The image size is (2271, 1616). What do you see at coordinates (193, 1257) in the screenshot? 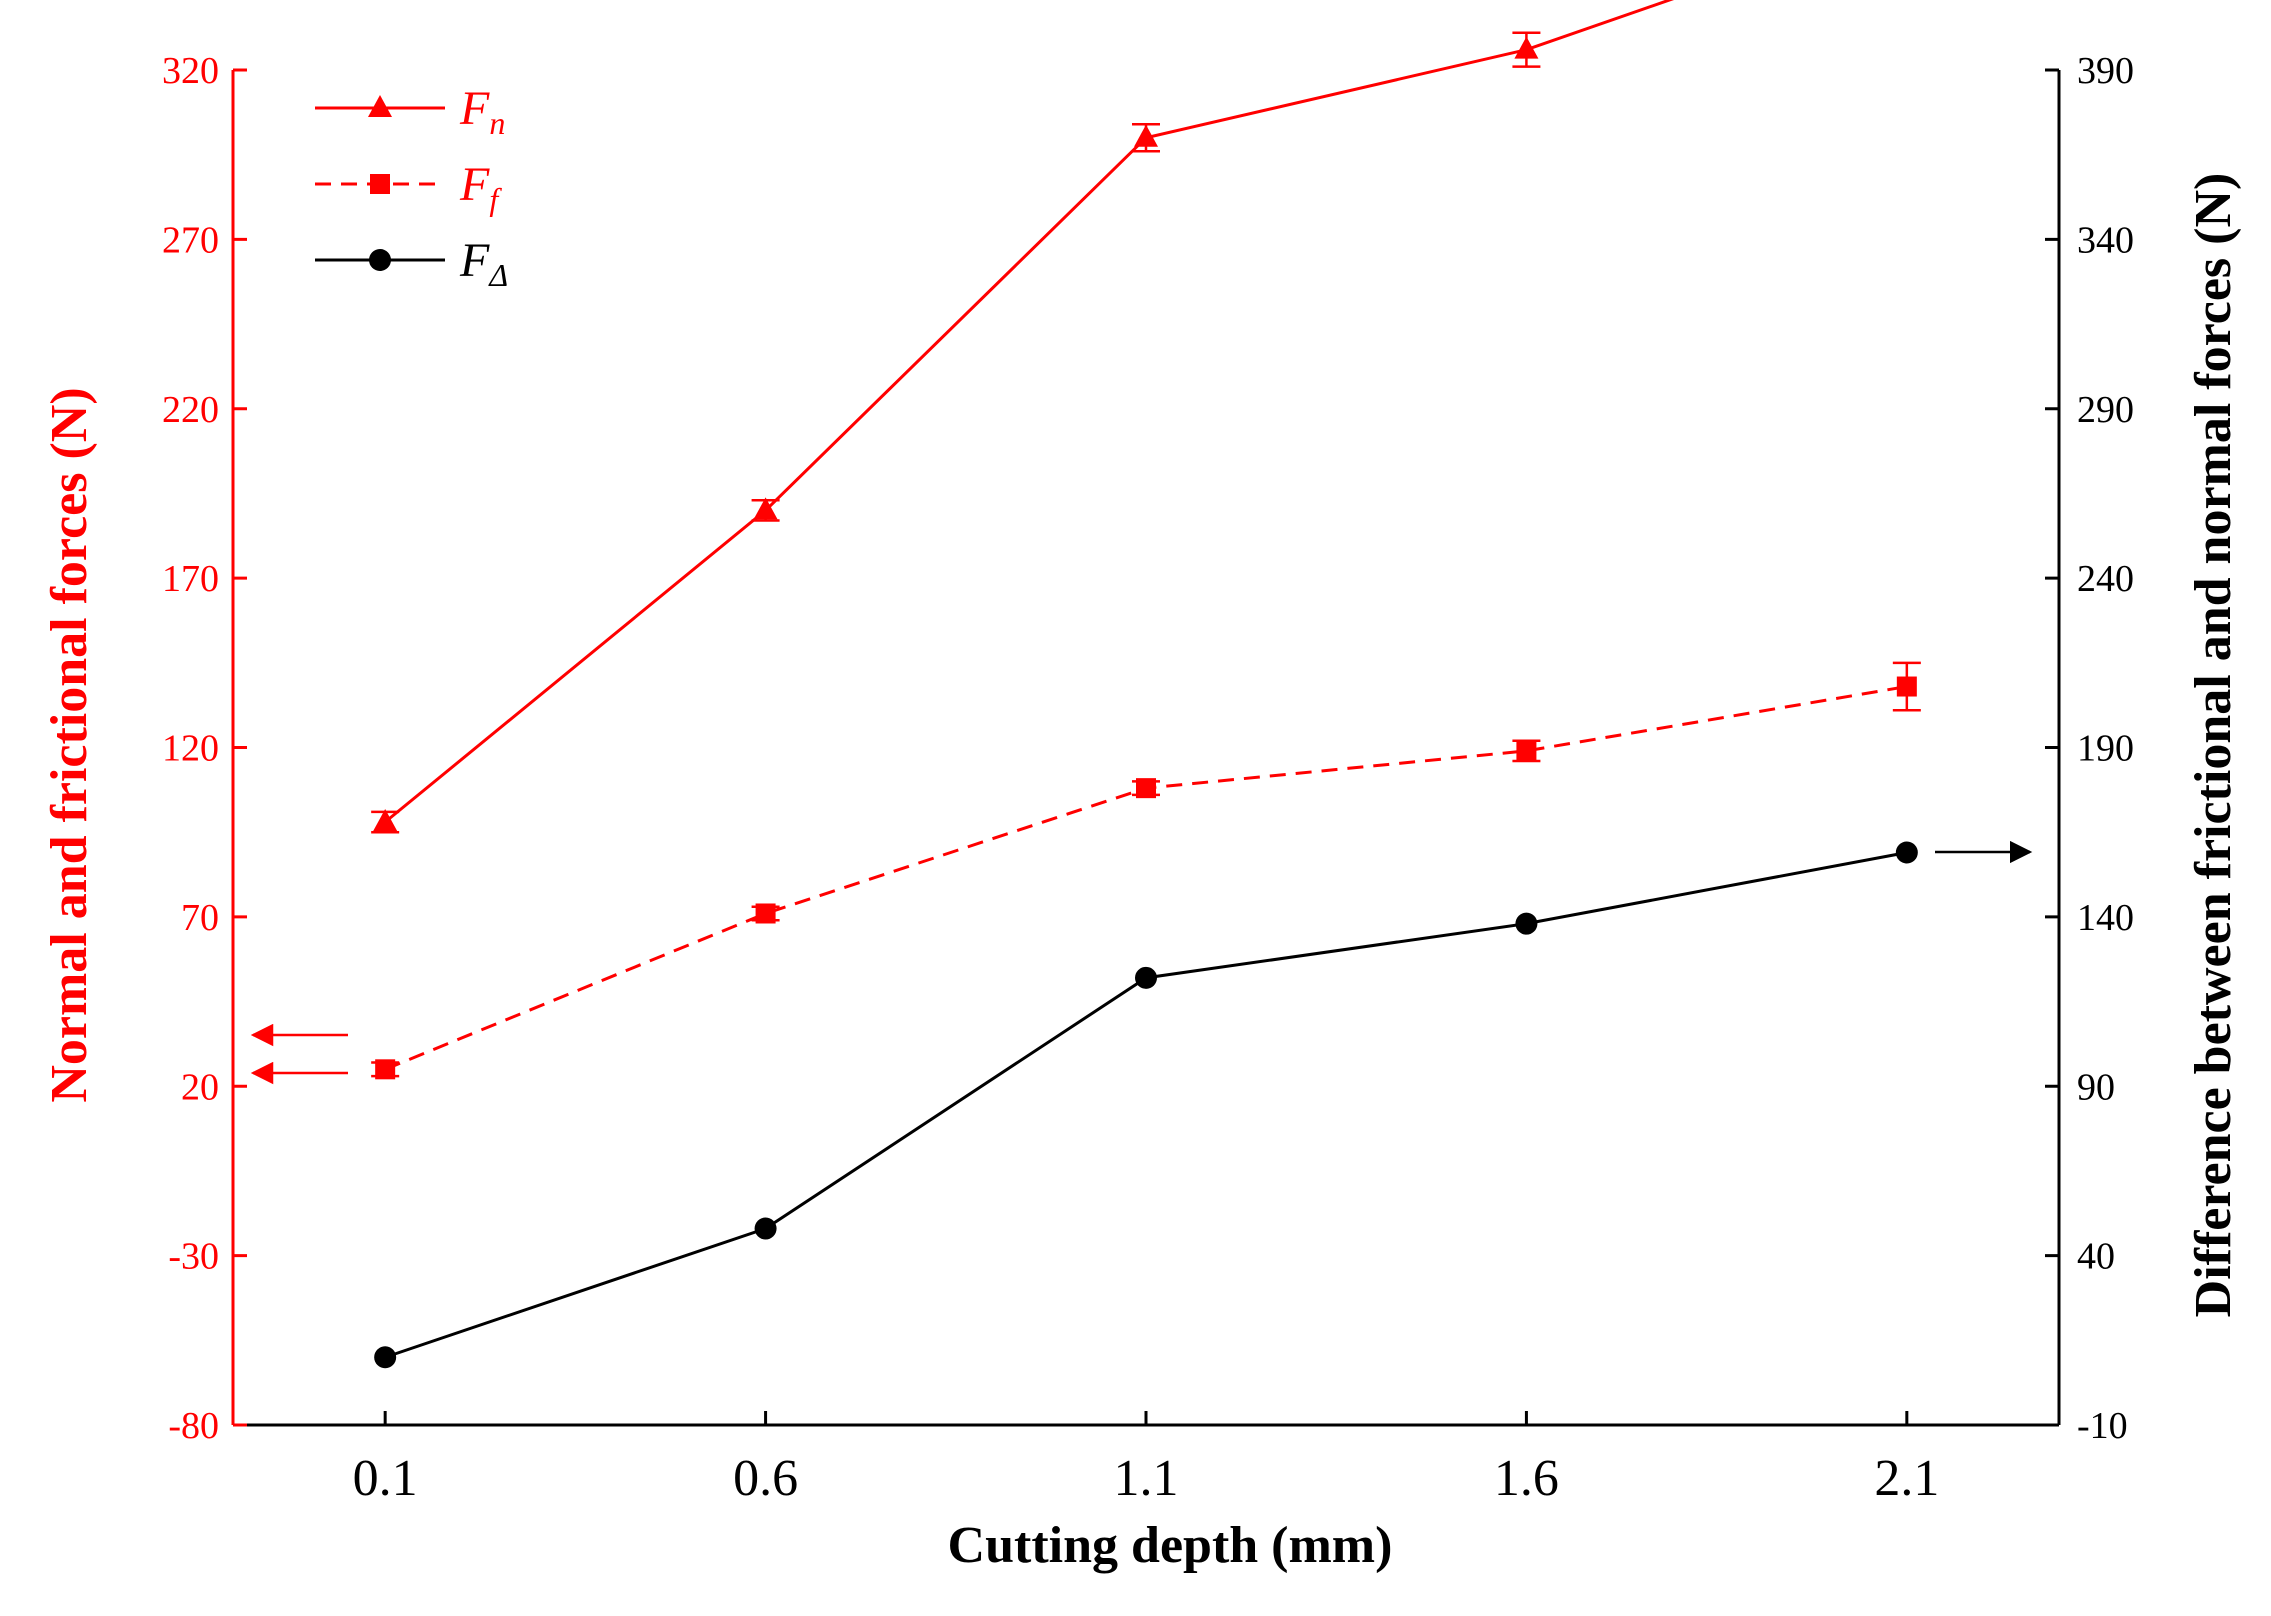
I see `left-tick-label: -30` at bounding box center [193, 1257].